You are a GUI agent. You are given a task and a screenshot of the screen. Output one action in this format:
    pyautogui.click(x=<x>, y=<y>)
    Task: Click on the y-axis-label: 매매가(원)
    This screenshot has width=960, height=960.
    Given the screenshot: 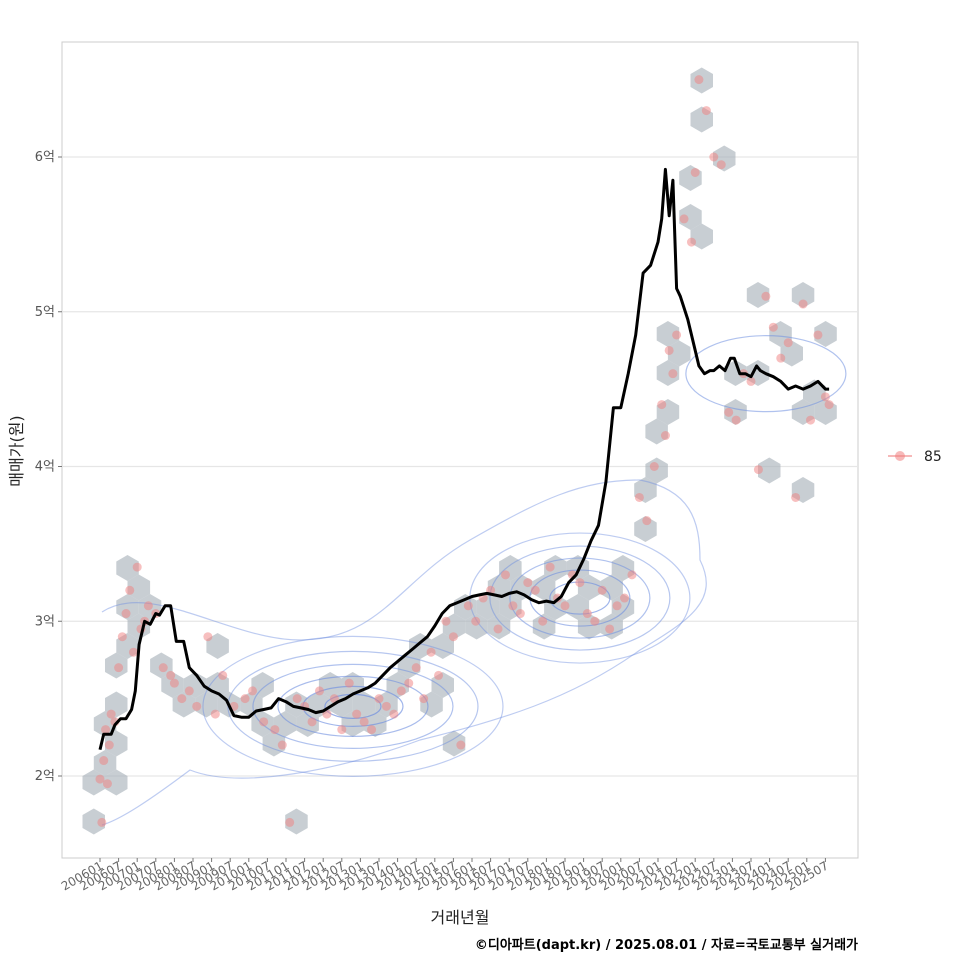 What is the action you would take?
    pyautogui.click(x=16, y=450)
    